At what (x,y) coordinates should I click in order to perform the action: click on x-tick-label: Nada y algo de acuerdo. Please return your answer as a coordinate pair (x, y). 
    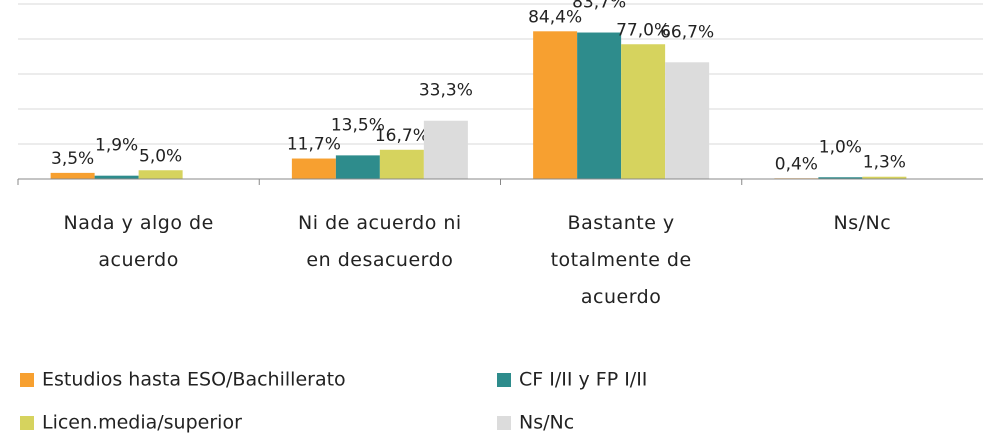
    Looking at the image, I should click on (138, 241).